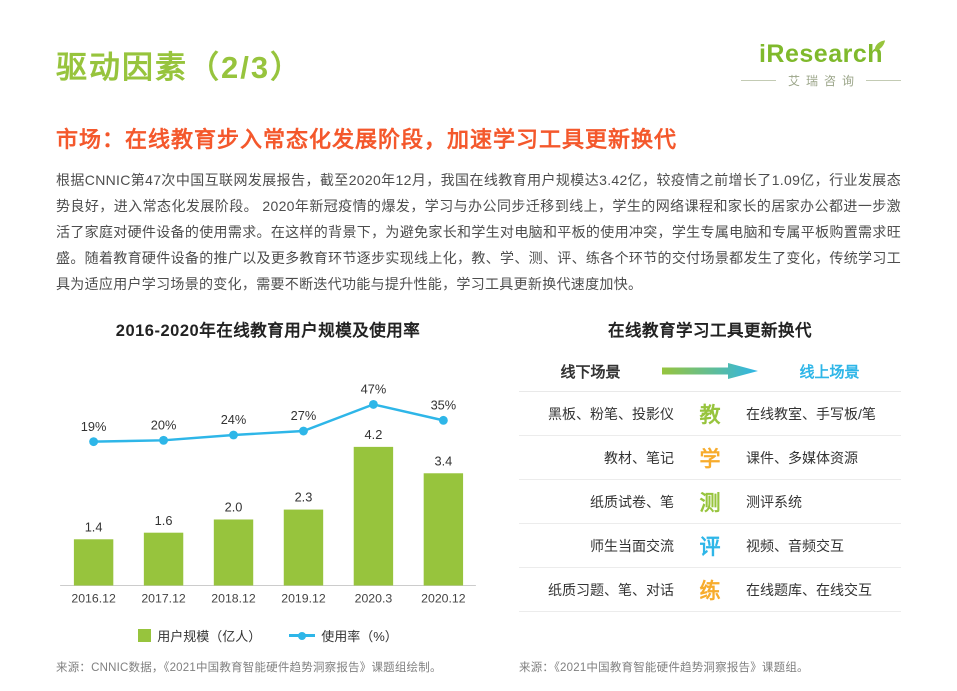  I want to click on svg-text: 2018.12, so click(233, 599).